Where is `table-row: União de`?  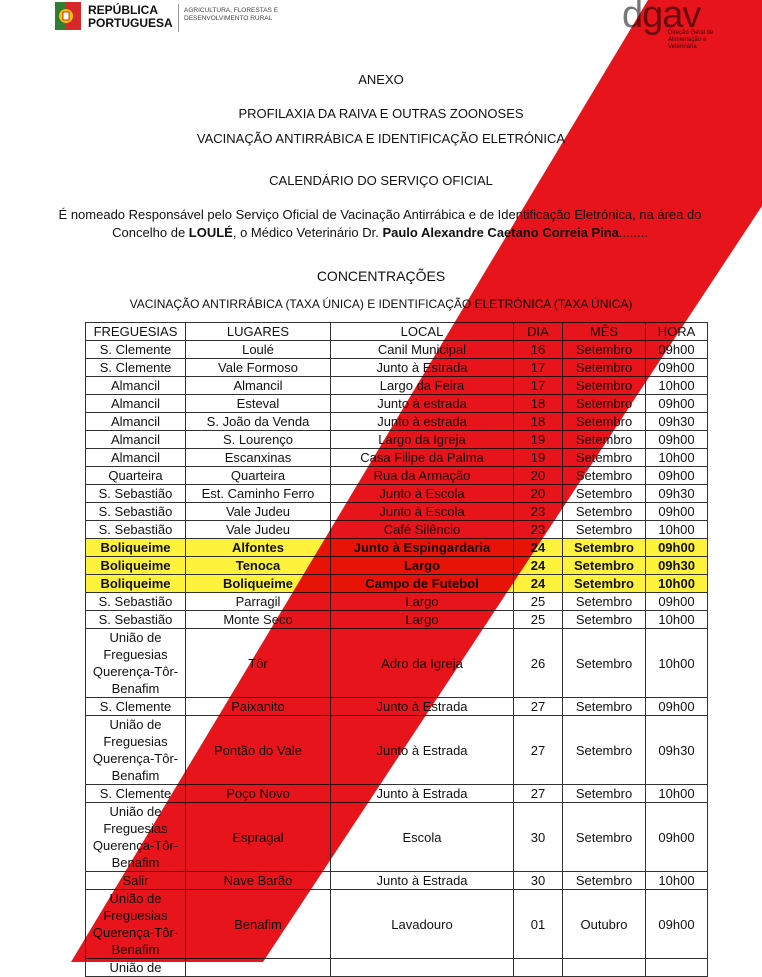
table-row: União de is located at coordinates (396, 967).